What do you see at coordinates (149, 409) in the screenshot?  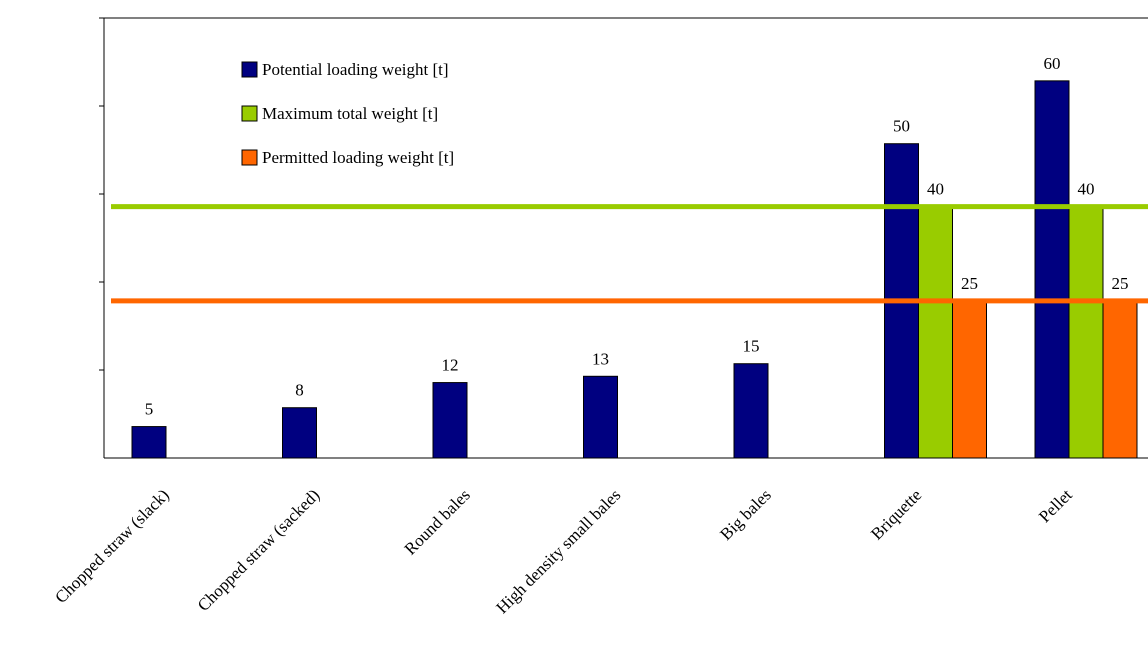 I see `data-label: 5` at bounding box center [149, 409].